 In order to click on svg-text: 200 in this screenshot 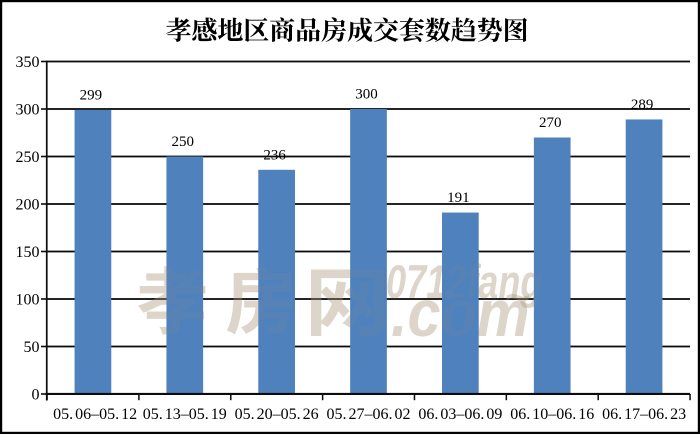, I will do `click(28, 204)`.